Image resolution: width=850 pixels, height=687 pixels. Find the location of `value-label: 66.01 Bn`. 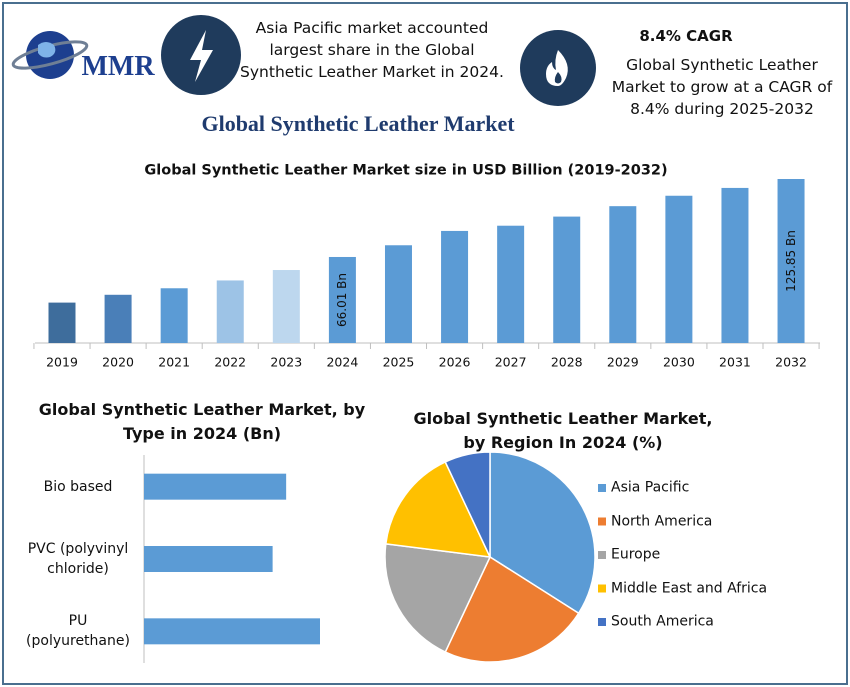

value-label: 66.01 Bn is located at coordinates (342, 299).